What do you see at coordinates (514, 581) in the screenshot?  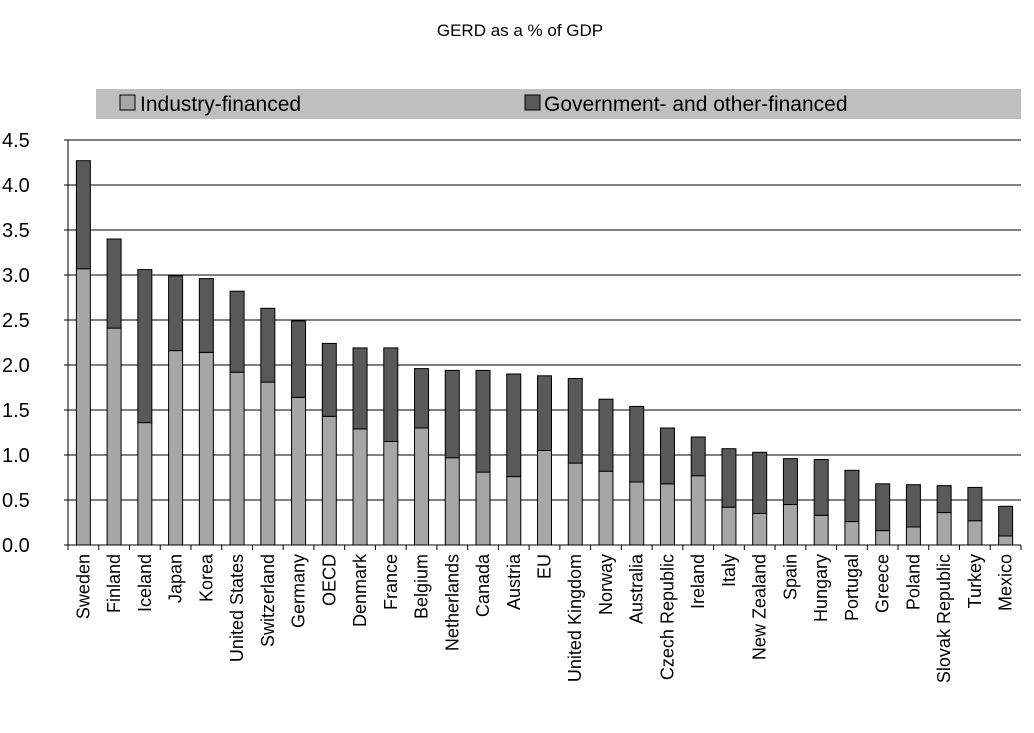 I see `x-category-label: Austria` at bounding box center [514, 581].